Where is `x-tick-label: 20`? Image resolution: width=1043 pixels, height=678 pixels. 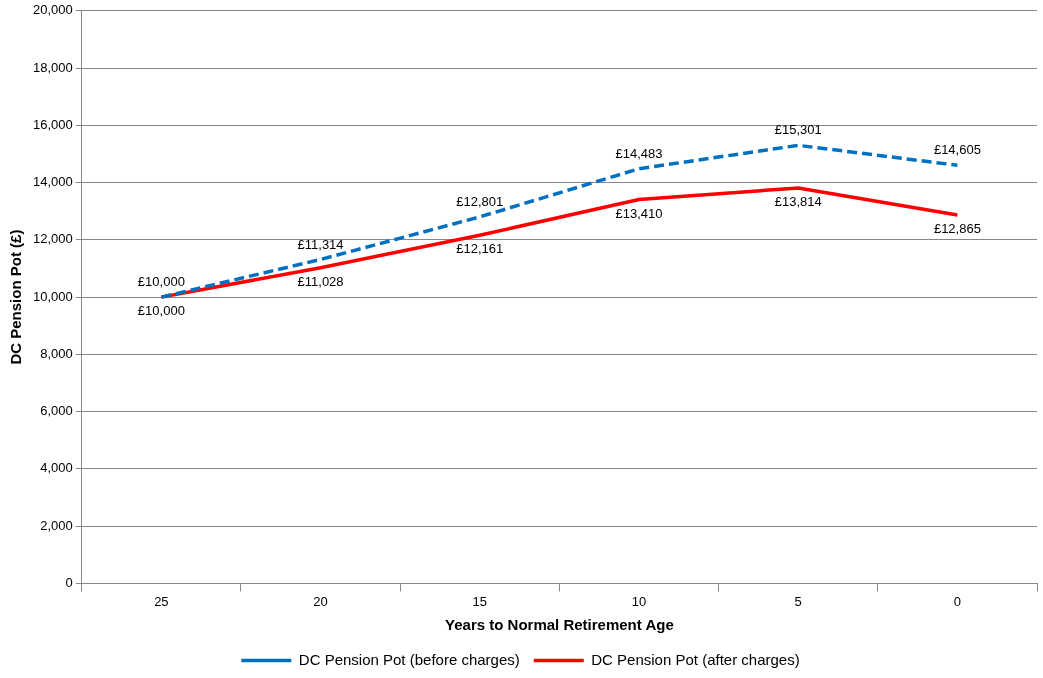
x-tick-label: 20 is located at coordinates (320, 601).